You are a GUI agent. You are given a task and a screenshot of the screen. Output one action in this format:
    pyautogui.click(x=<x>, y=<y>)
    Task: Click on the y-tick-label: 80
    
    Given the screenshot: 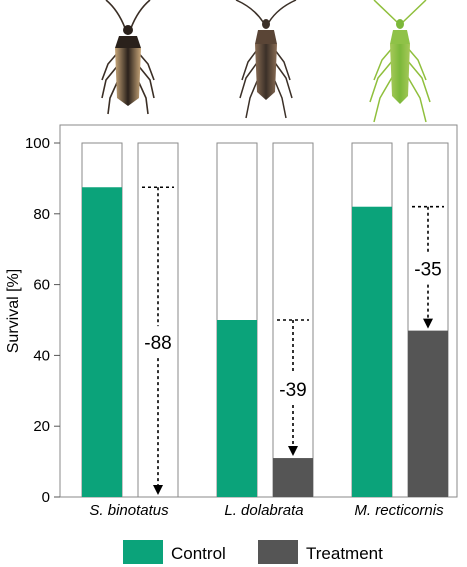 What is the action you would take?
    pyautogui.click(x=41, y=214)
    